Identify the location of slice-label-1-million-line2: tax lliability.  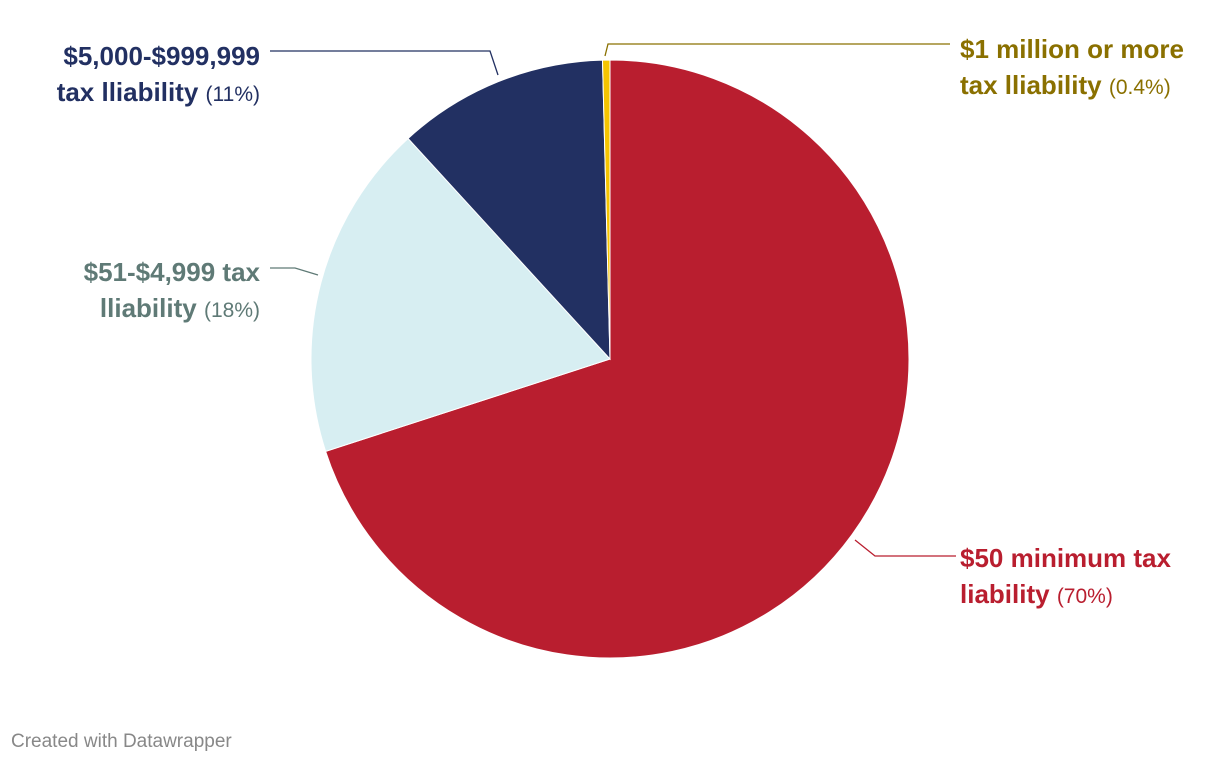
(1031, 85).